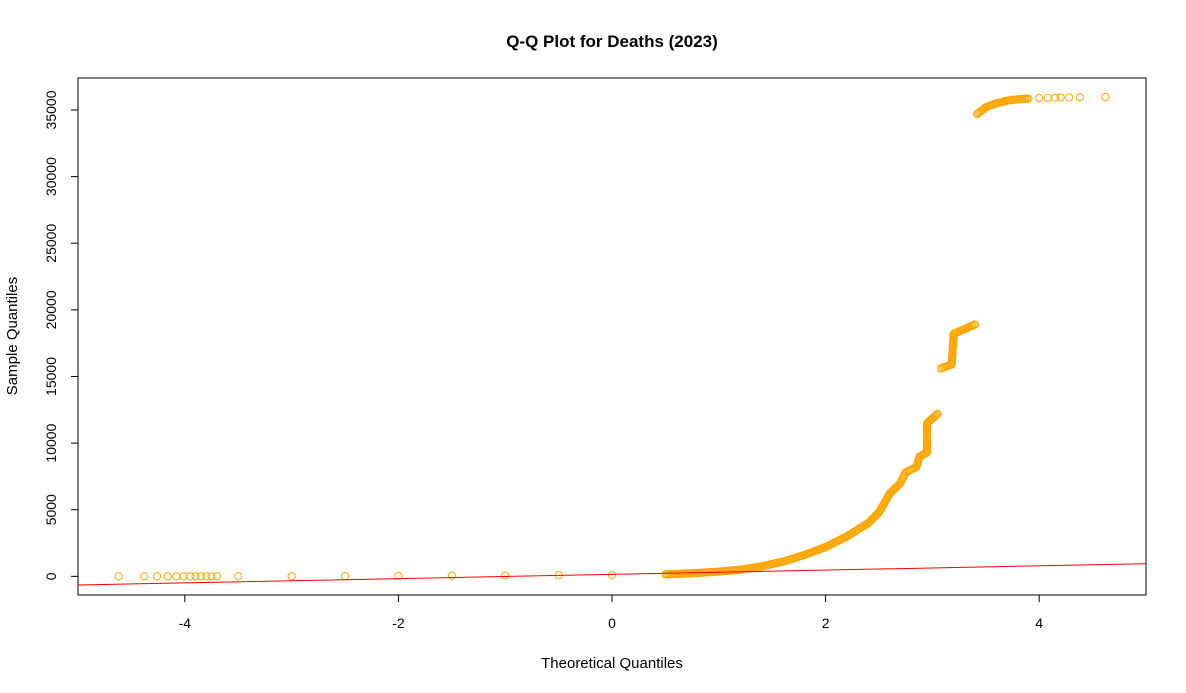 The height and width of the screenshot is (693, 1186). I want to click on chart-title: Q-Q Plot for Deaths (2023), so click(612, 41).